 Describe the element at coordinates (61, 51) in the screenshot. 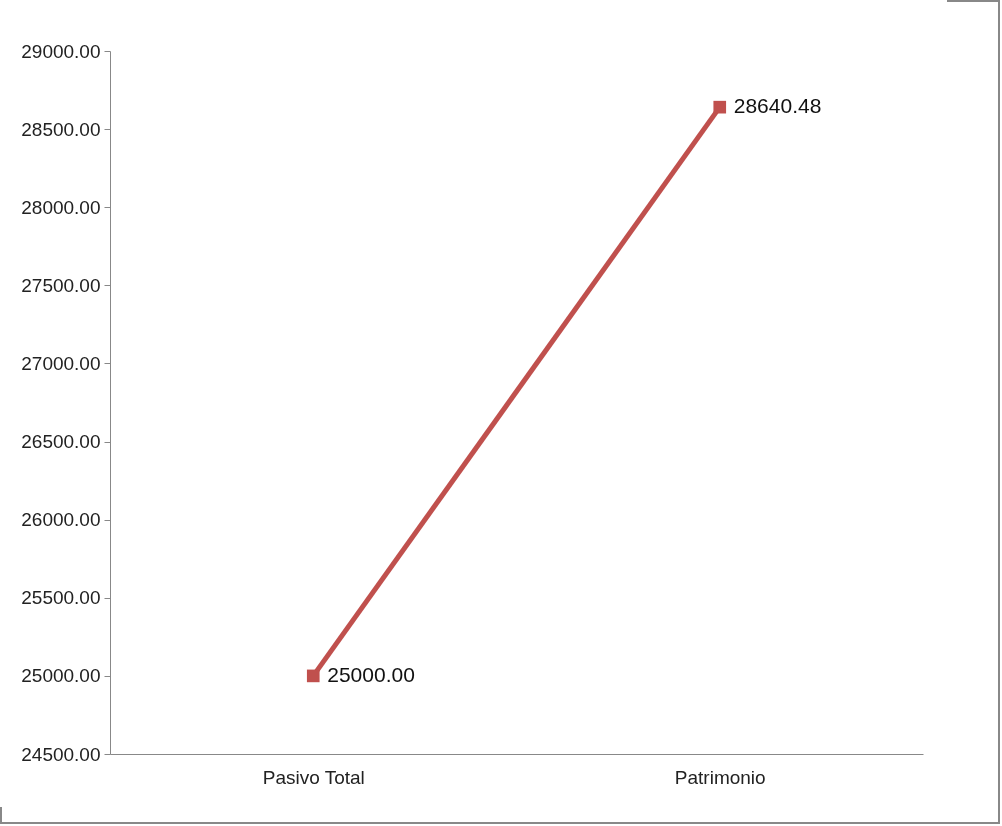

I see `y-tick-label: 29000.00` at that location.